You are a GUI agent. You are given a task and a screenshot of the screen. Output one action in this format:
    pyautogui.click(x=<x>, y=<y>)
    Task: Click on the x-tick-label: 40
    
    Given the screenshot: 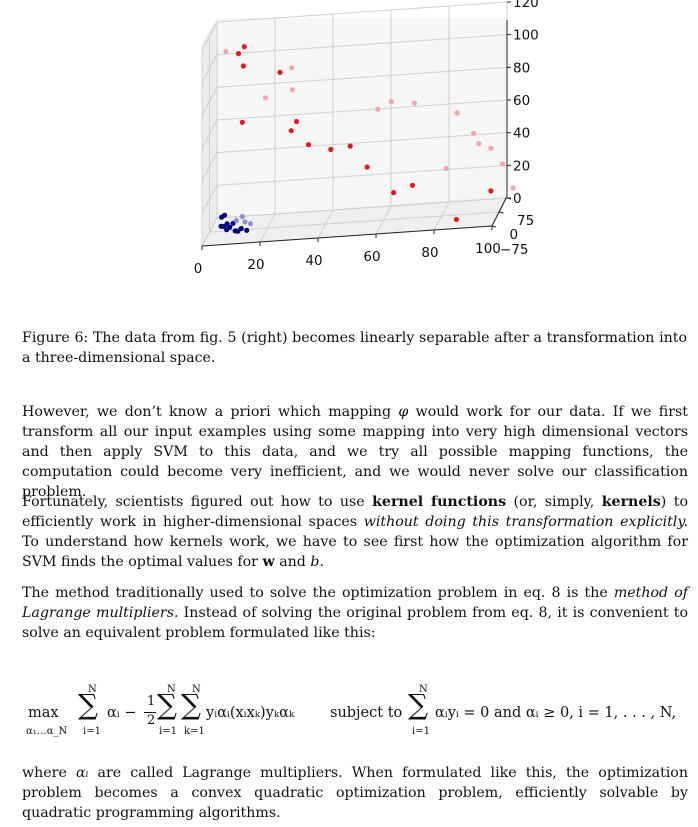 What is the action you would take?
    pyautogui.click(x=313, y=261)
    